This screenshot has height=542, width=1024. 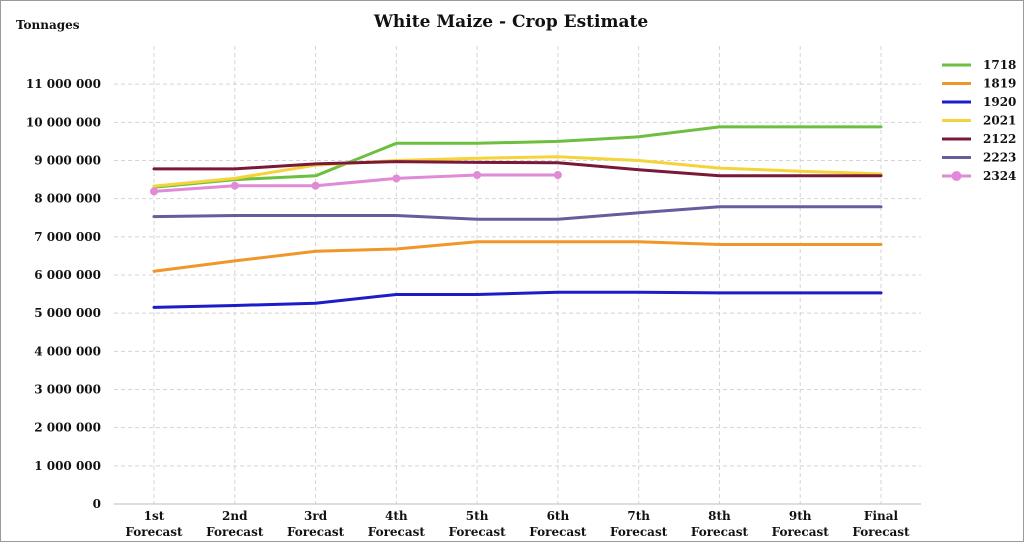 I want to click on y-tick-label: 4 000 000, so click(x=67, y=351).